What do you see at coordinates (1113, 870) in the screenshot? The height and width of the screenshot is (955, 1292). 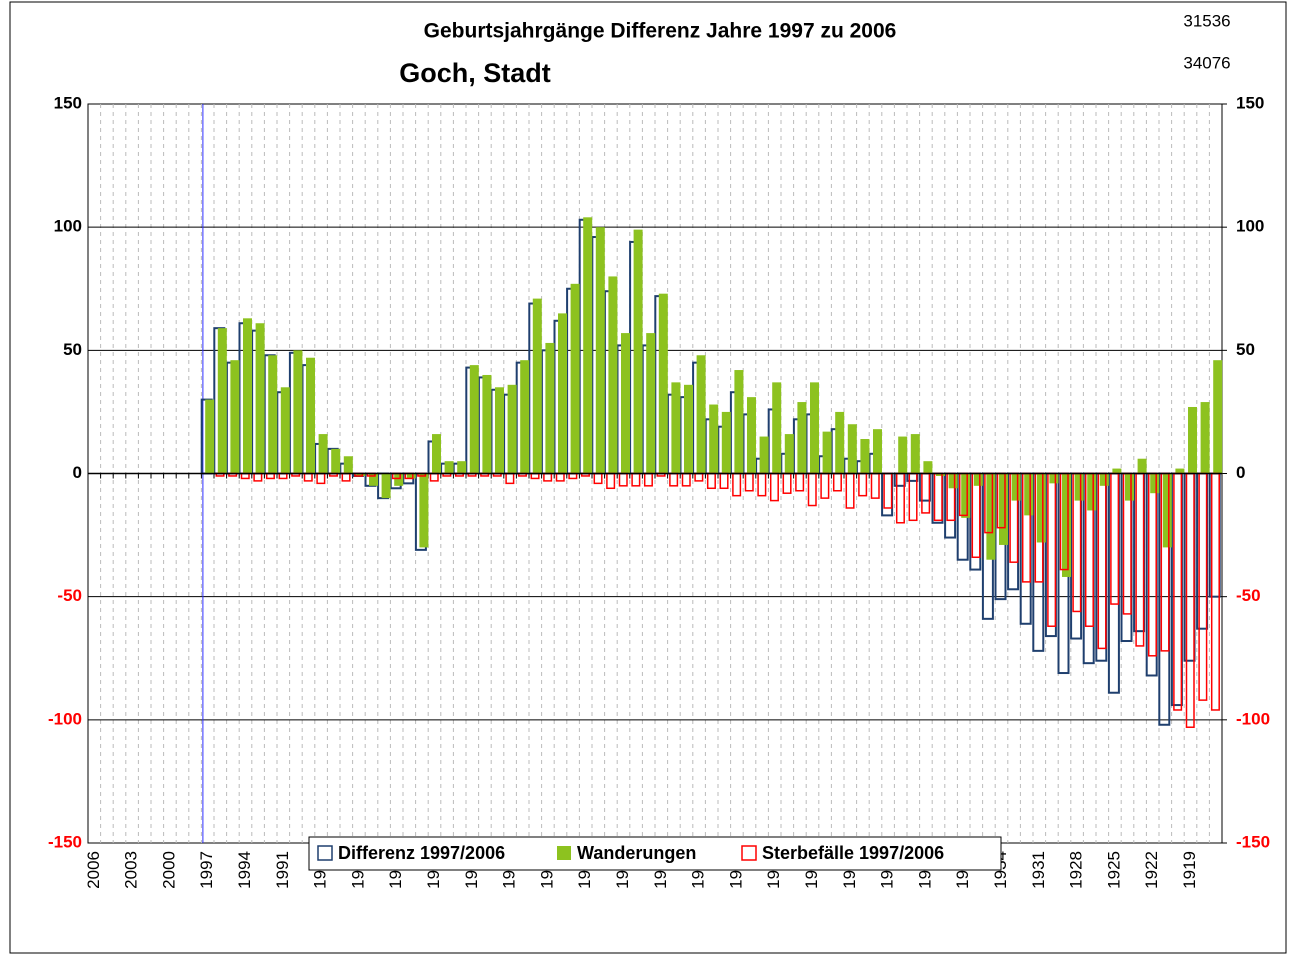 I see `x-tick-label: 1925` at bounding box center [1113, 870].